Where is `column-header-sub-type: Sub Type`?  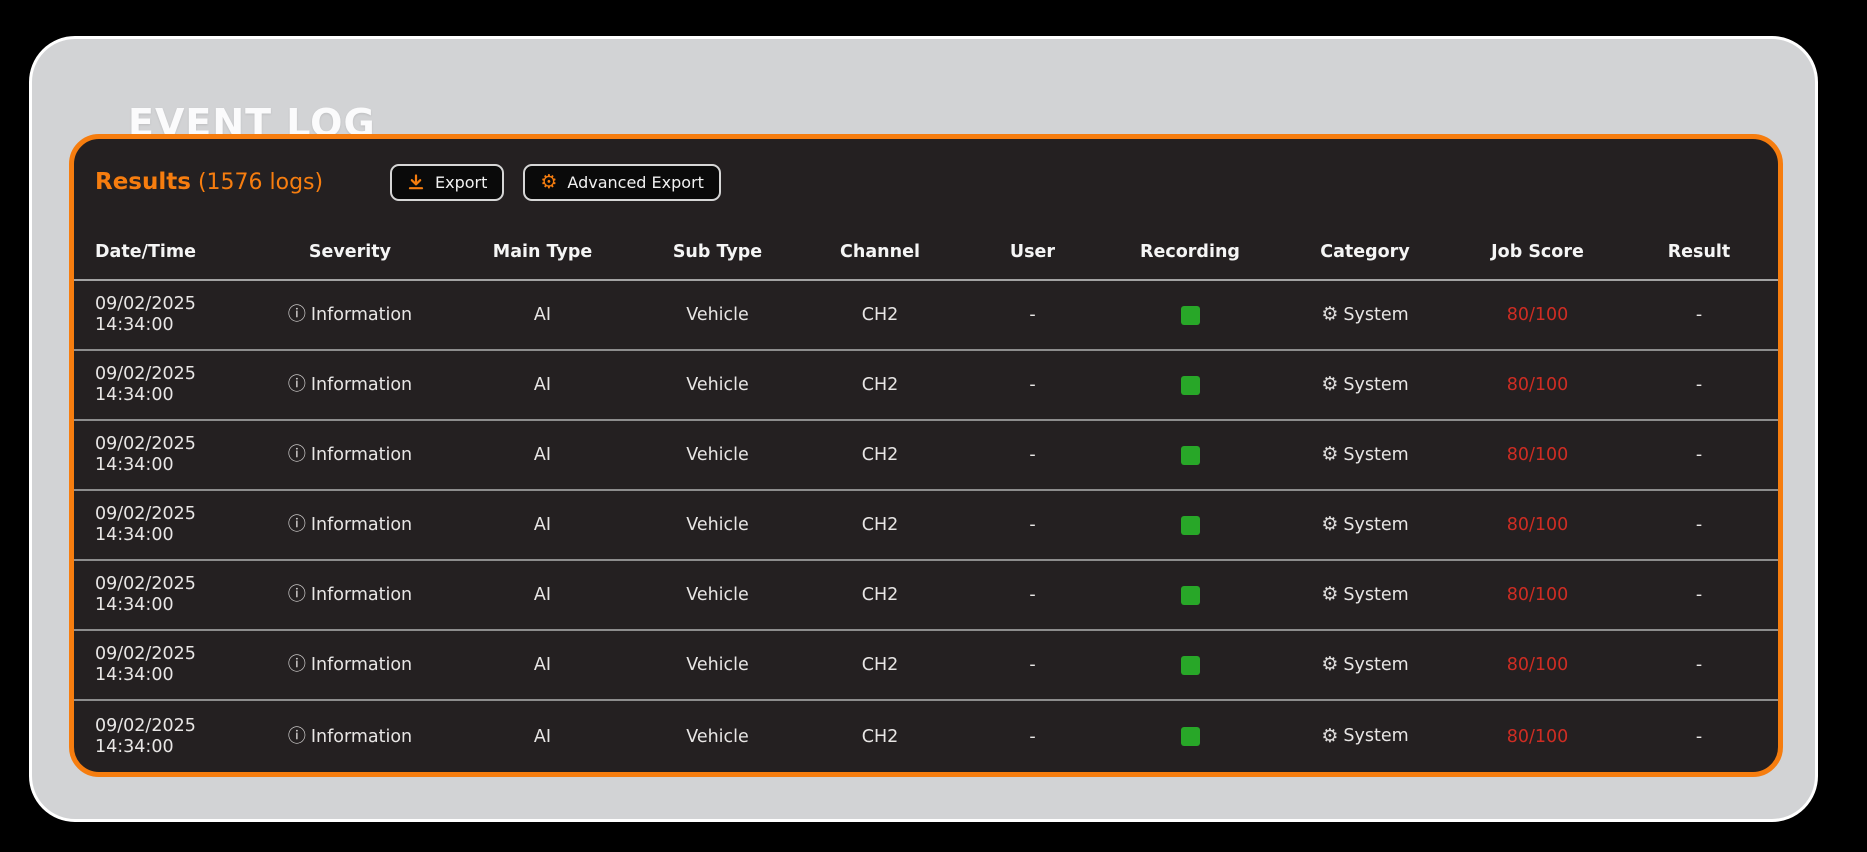
column-header-sub-type: Sub Type is located at coordinates (717, 252).